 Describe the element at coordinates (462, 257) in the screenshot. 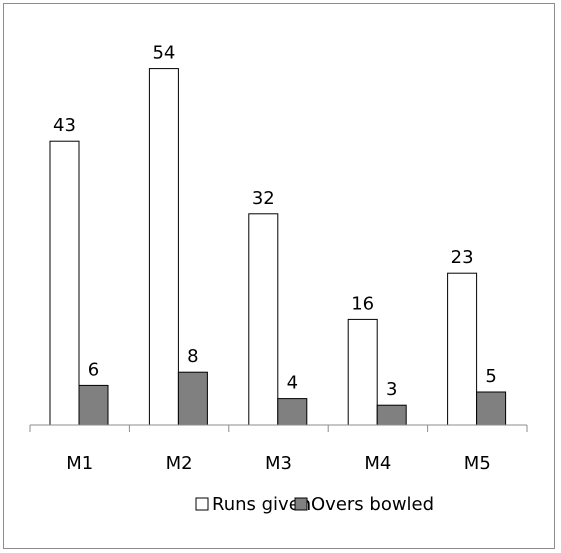

I see `data-label-runs-given-m5: 23` at that location.